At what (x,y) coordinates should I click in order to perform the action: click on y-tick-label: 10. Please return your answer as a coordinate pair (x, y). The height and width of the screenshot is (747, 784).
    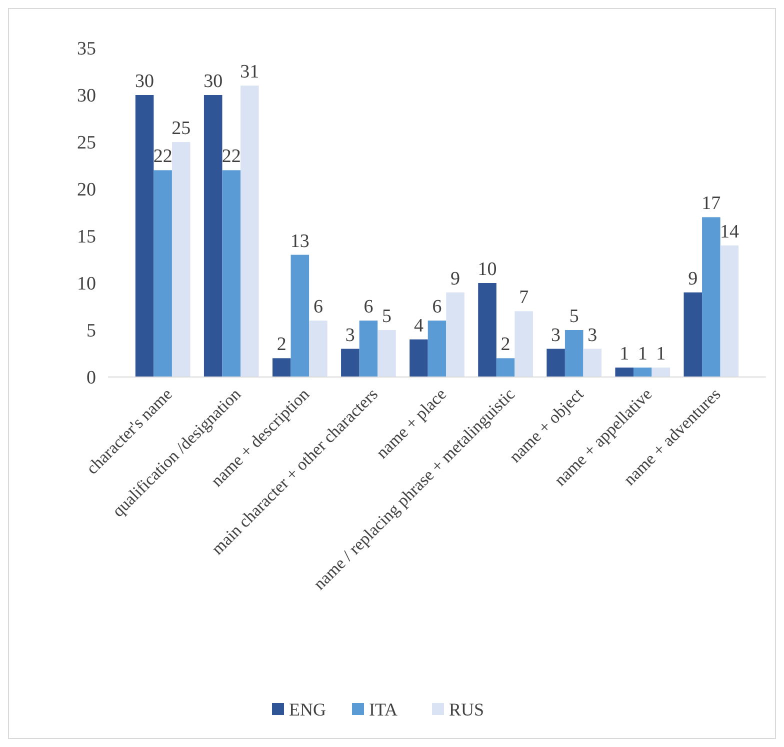
    Looking at the image, I should click on (86, 284).